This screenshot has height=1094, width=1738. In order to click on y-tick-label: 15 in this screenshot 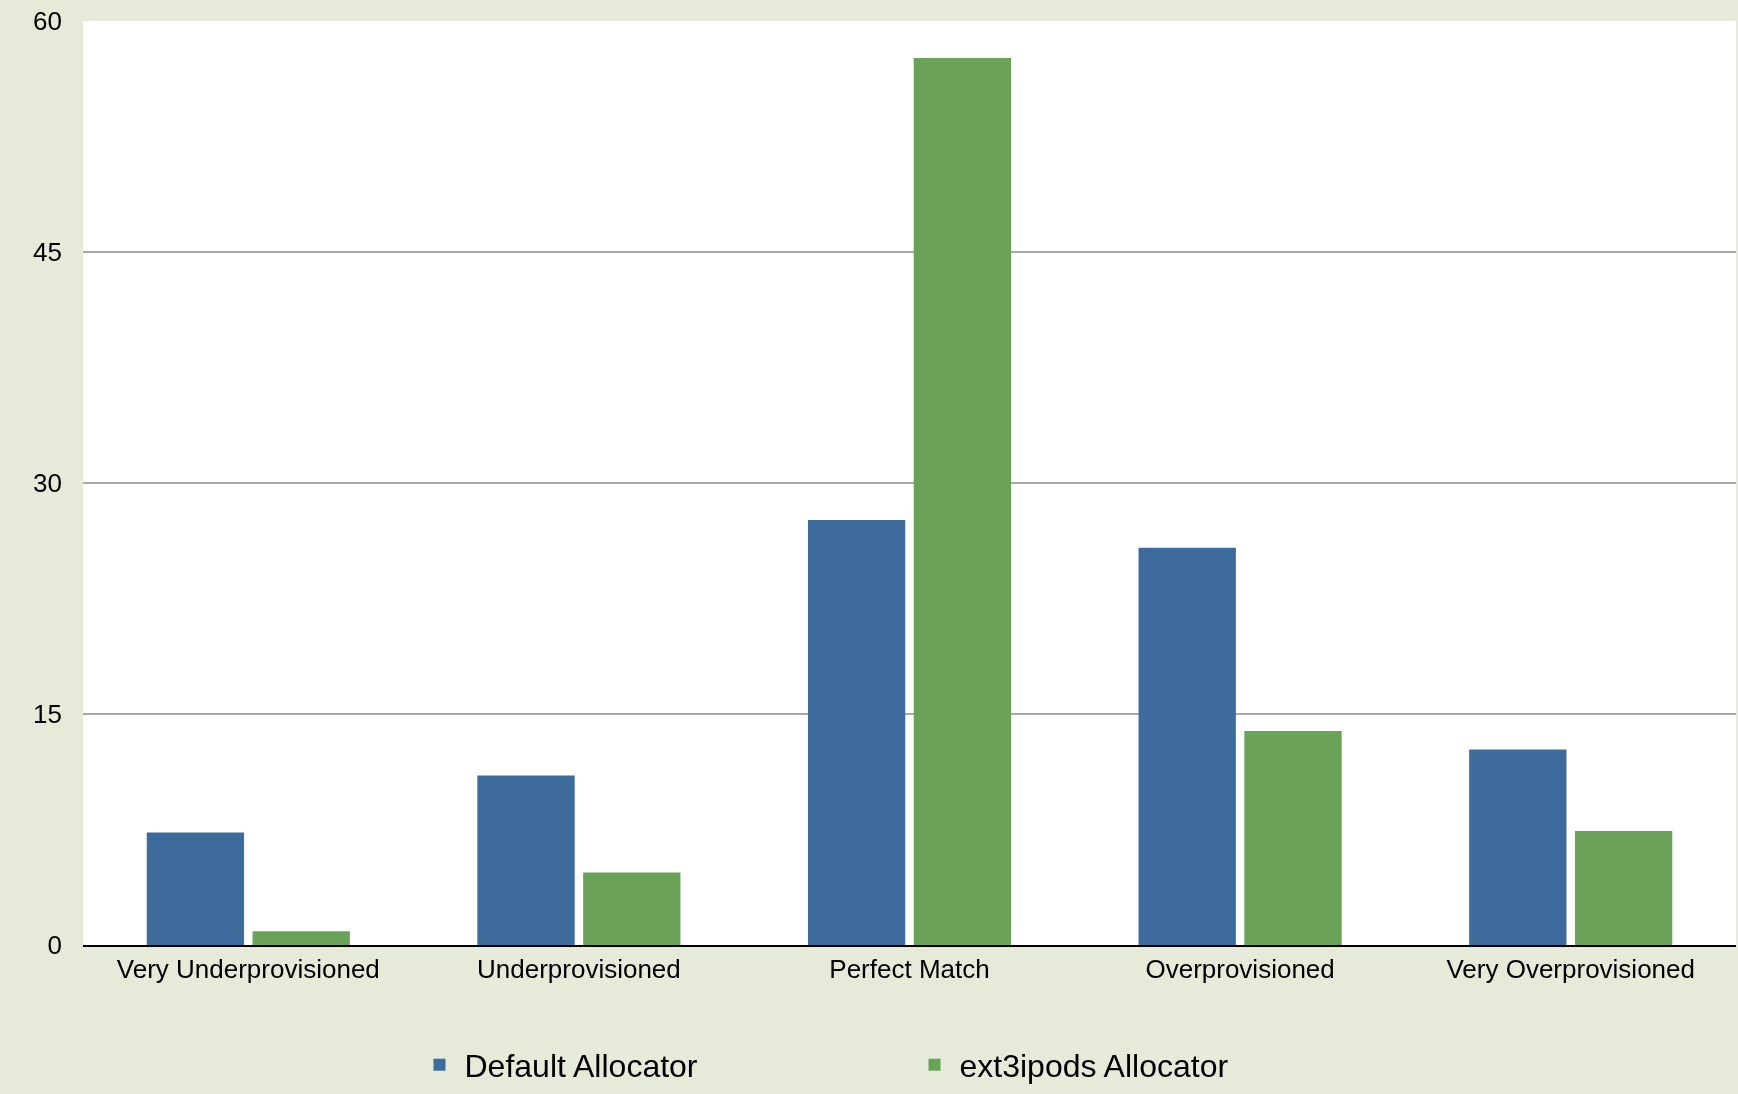, I will do `click(47, 714)`.